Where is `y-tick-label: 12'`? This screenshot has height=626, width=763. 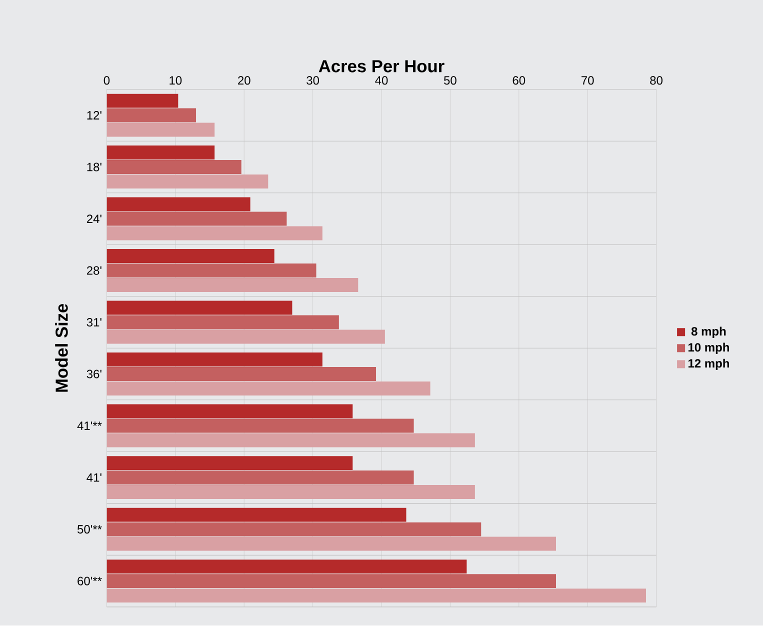 y-tick-label: 12' is located at coordinates (94, 115).